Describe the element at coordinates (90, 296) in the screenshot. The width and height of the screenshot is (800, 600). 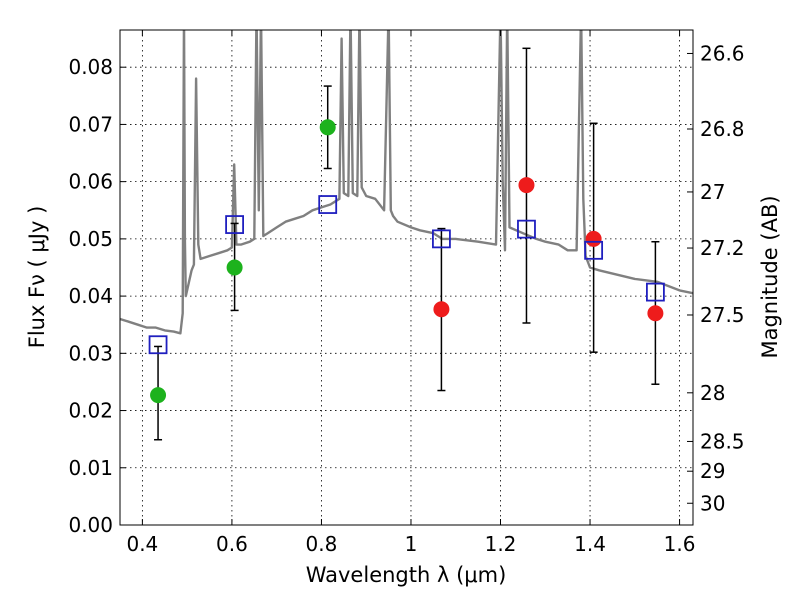
I see `y-tick-label: 0.04` at that location.